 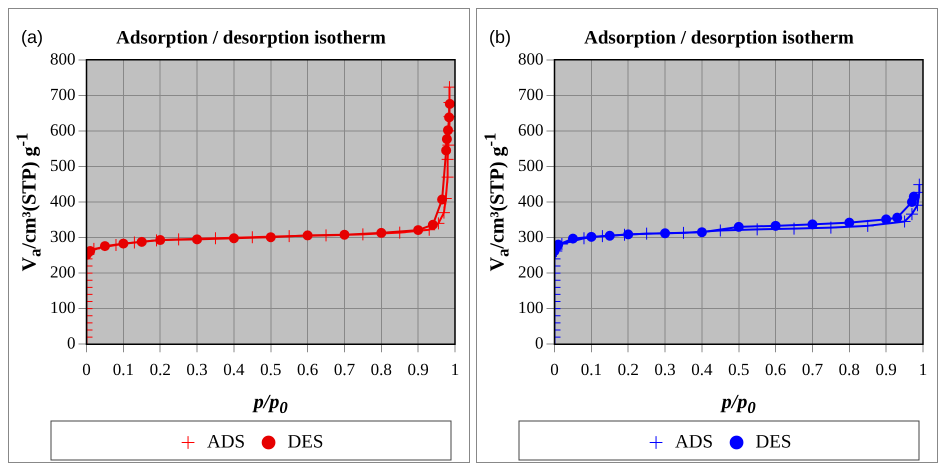 I want to click on text: (b), so click(x=500, y=37).